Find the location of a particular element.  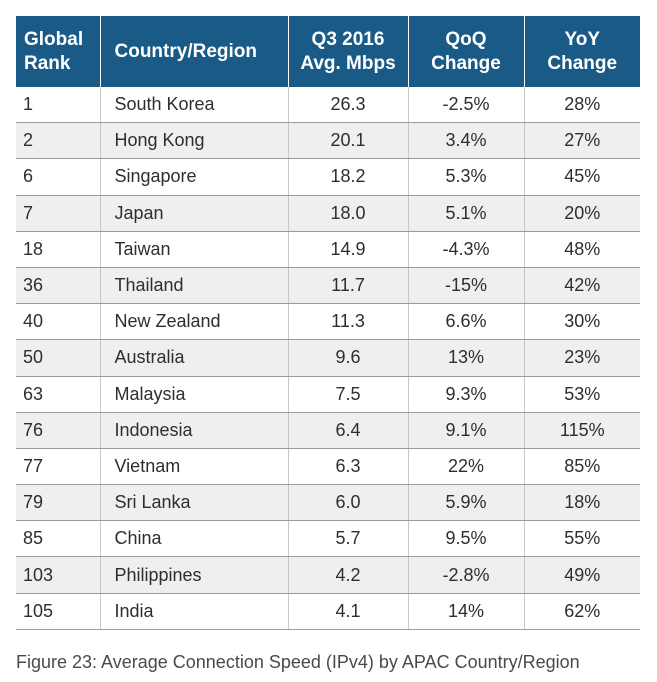

table-row: 77 Vietnam 6.3 22% 85% is located at coordinates (328, 467).